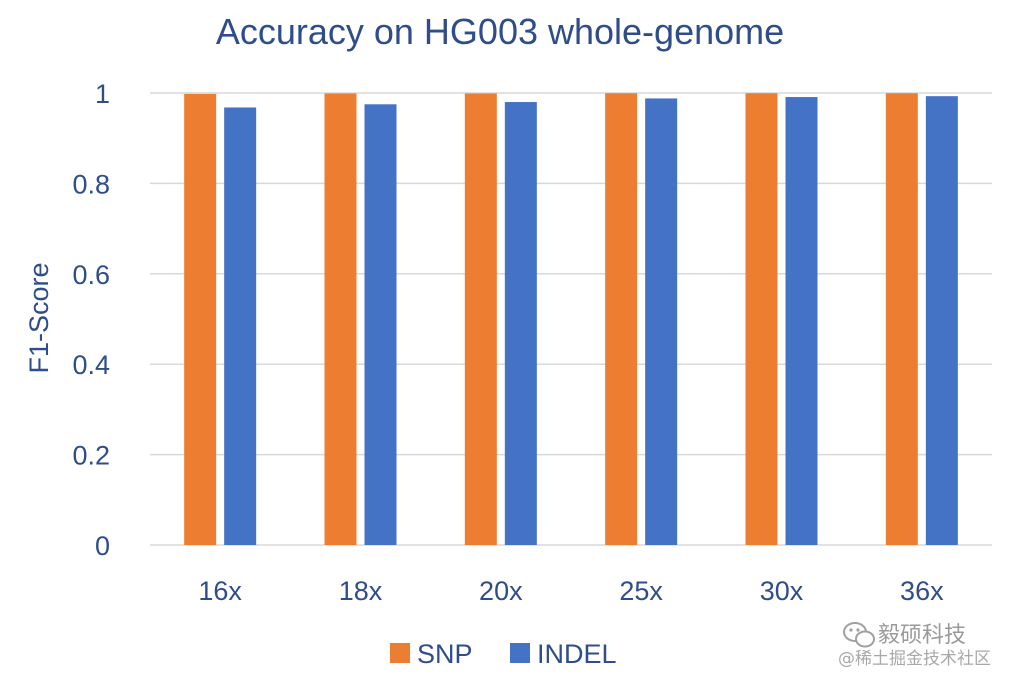 The image size is (1010, 684). I want to click on bar-indel-36x, so click(941, 320).